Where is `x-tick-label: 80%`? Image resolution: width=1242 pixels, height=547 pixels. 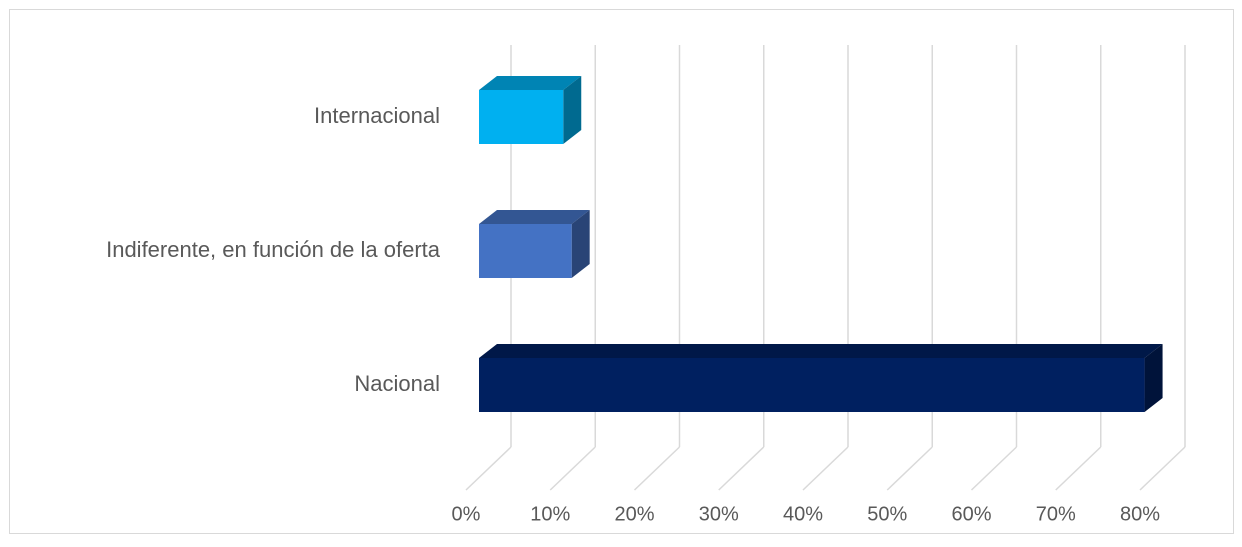 x-tick-label: 80% is located at coordinates (1140, 514).